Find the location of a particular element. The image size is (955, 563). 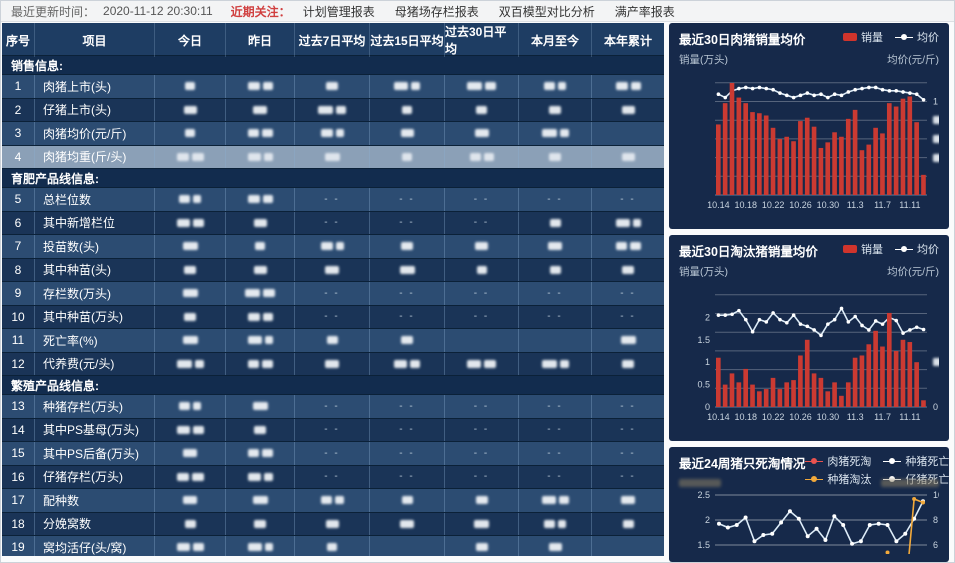

row-label: 其中种苗(万头) is located at coordinates (95, 316).